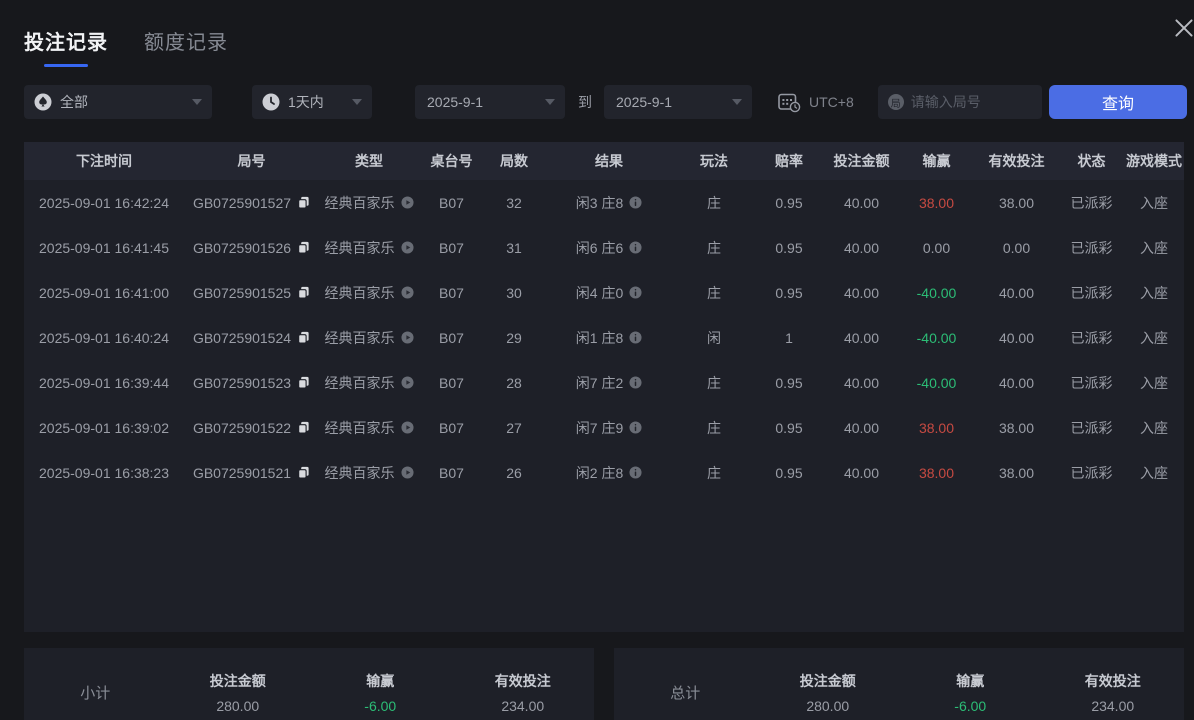 This screenshot has height=720, width=1194. What do you see at coordinates (1112, 693) in the screenshot?
I see `total-valid-bet: 有效投注 234.00` at bounding box center [1112, 693].